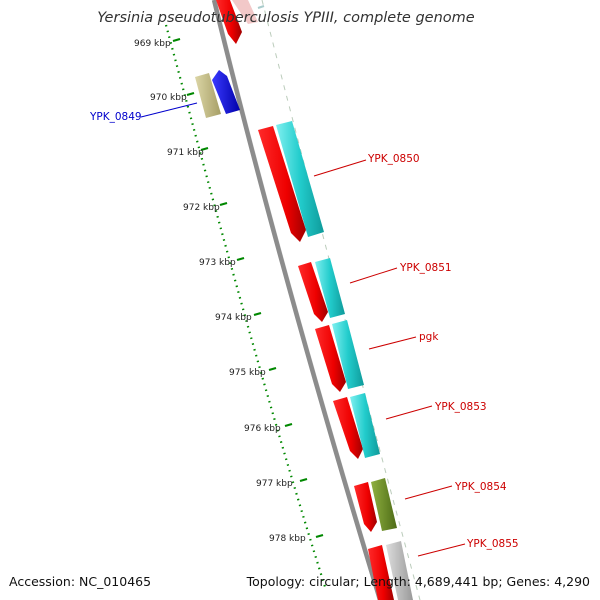  I want to click on tick-label: 976 kbp, so click(262, 429).